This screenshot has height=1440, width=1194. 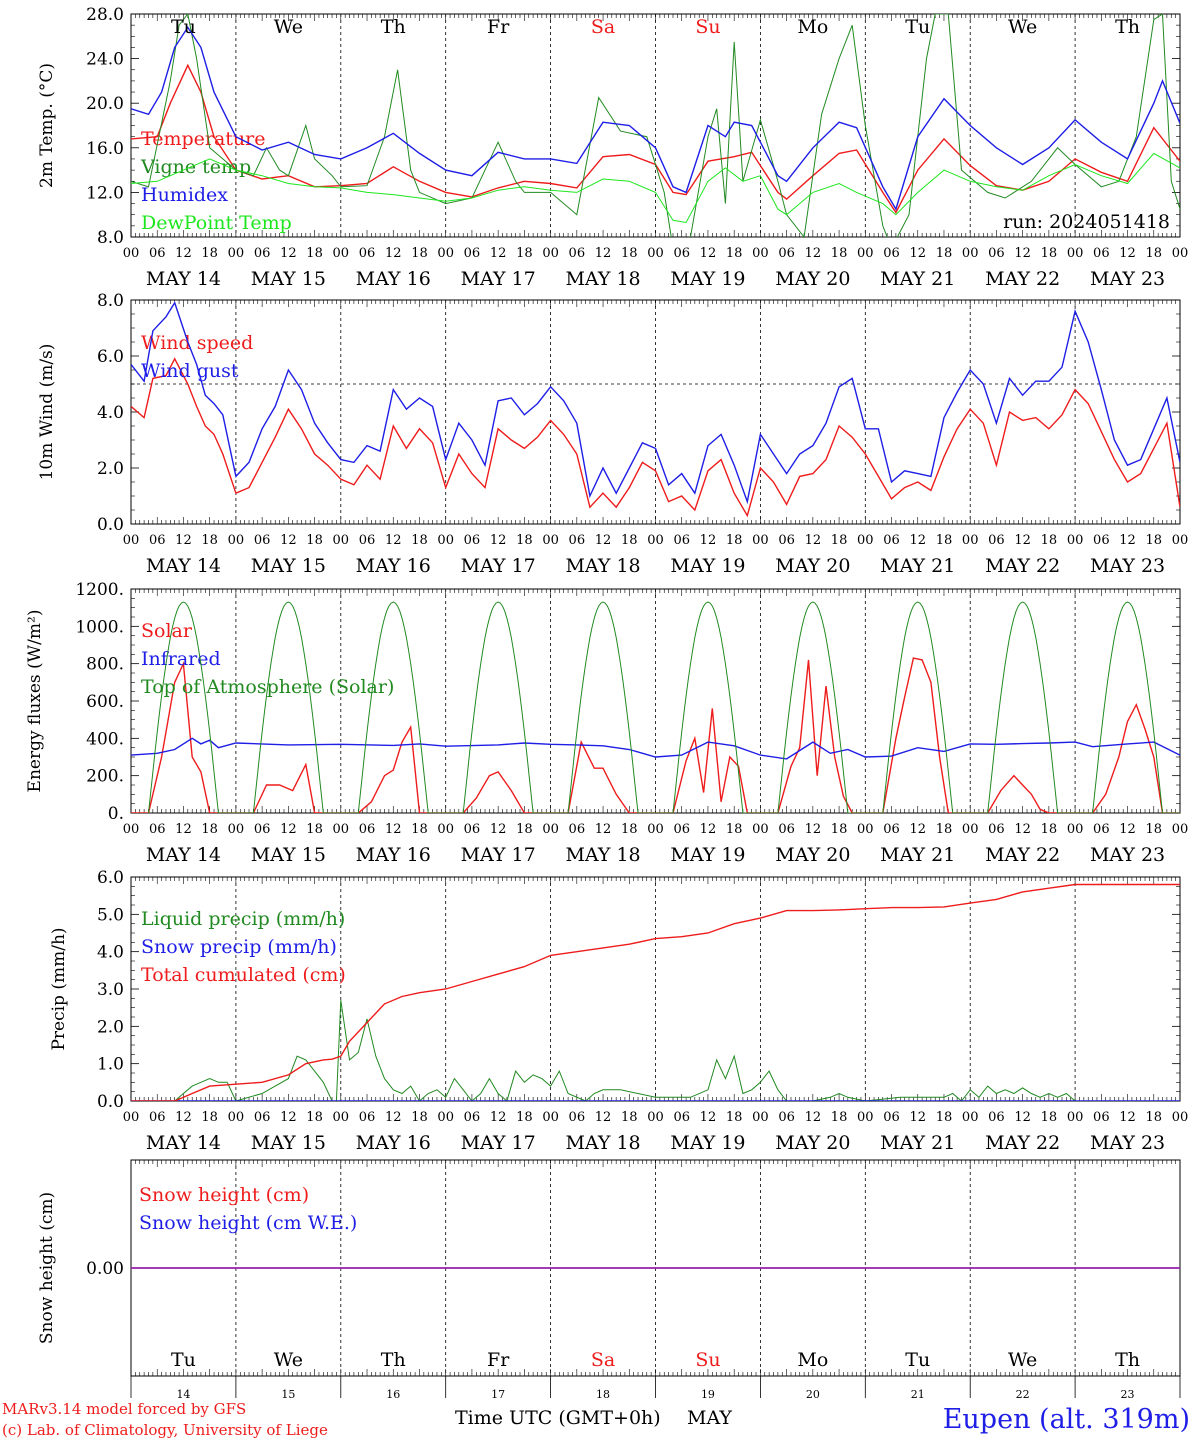 I want to click on date-label: MAY 18, so click(x=602, y=566).